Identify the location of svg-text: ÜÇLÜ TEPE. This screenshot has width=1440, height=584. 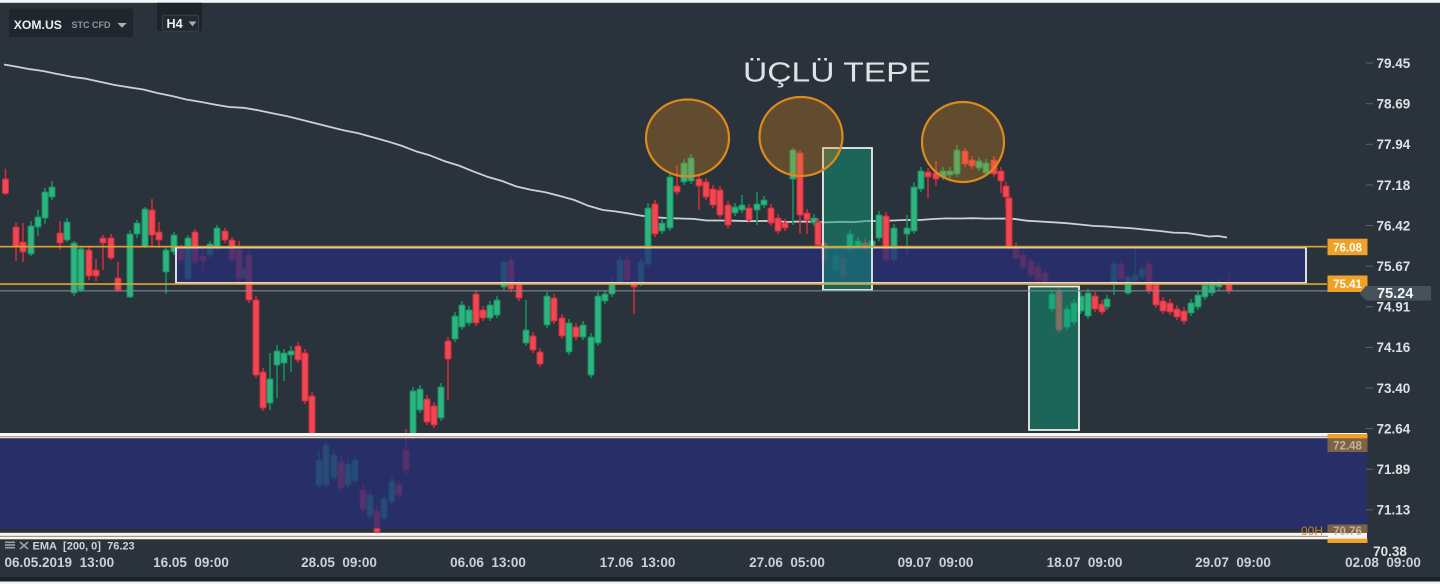
(837, 72).